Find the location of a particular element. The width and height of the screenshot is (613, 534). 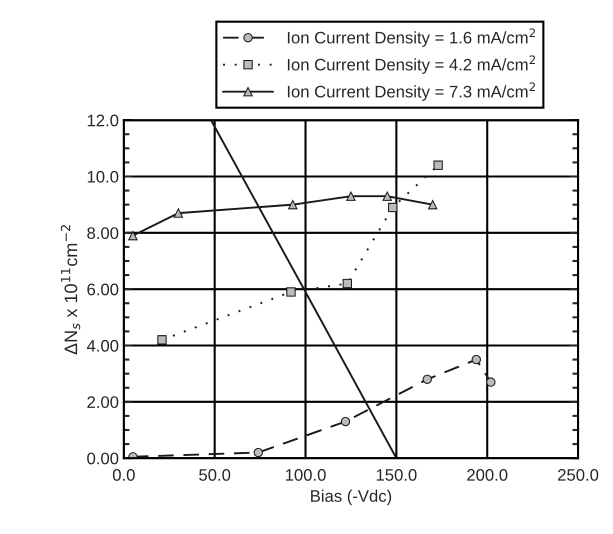

x-tick-label: 150.0 is located at coordinates (396, 475).